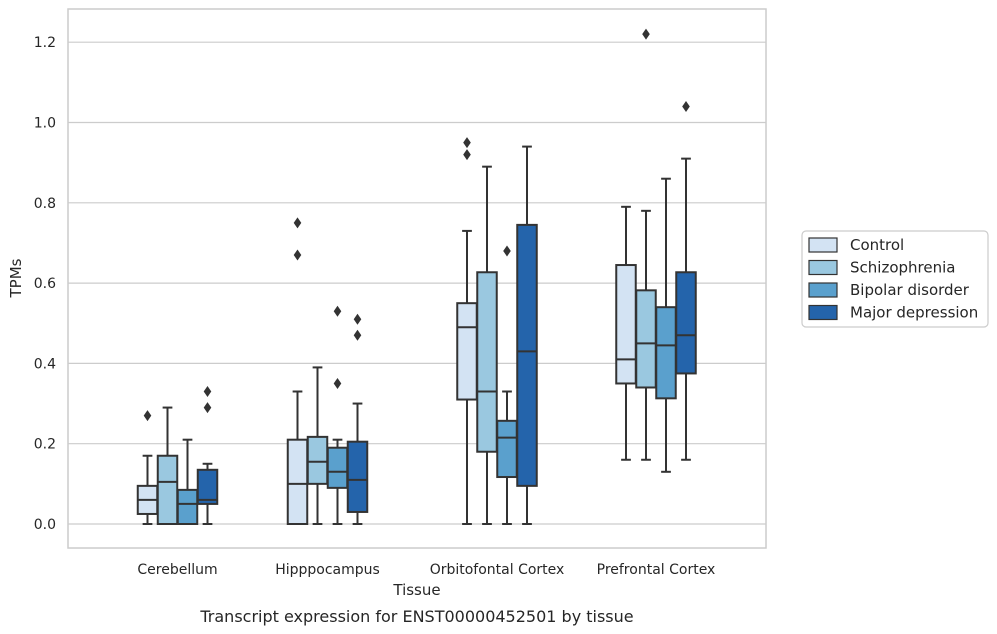 Image resolution: width=997 pixels, height=634 pixels. I want to click on legend-label: Major depression, so click(914, 313).